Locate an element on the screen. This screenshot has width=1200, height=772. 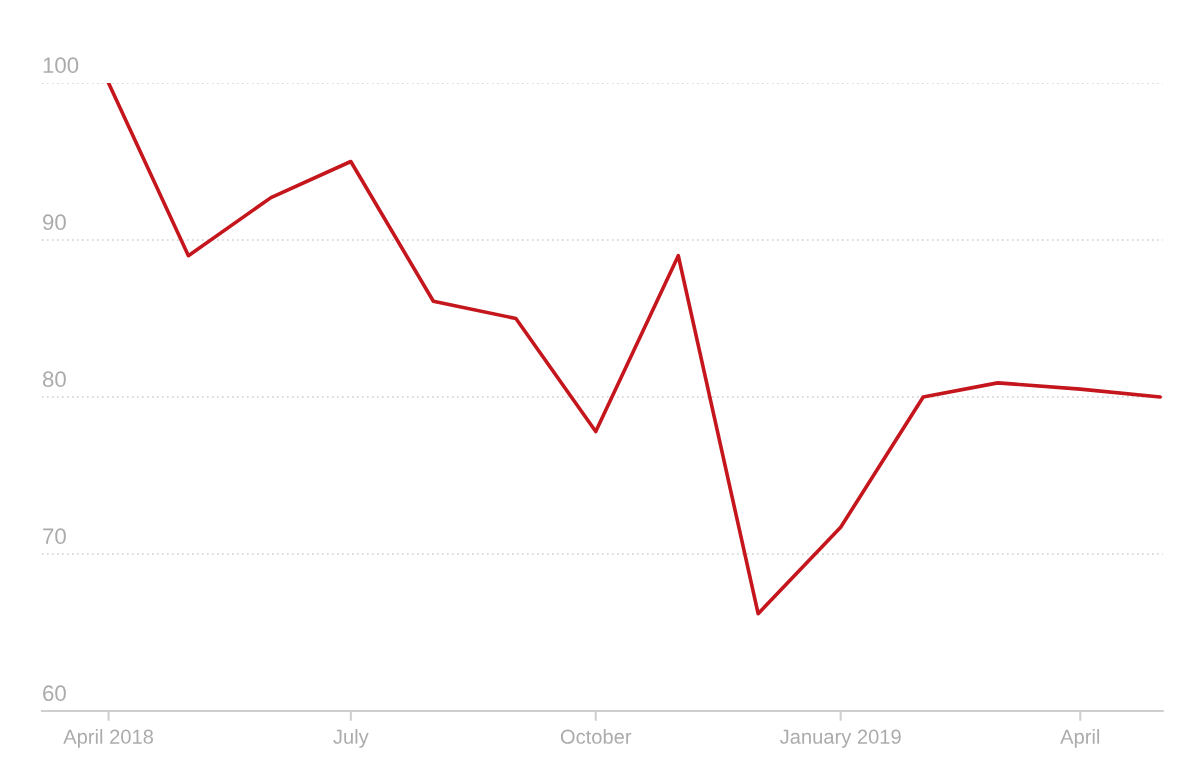
y-tick-label: 60 is located at coordinates (54, 693).